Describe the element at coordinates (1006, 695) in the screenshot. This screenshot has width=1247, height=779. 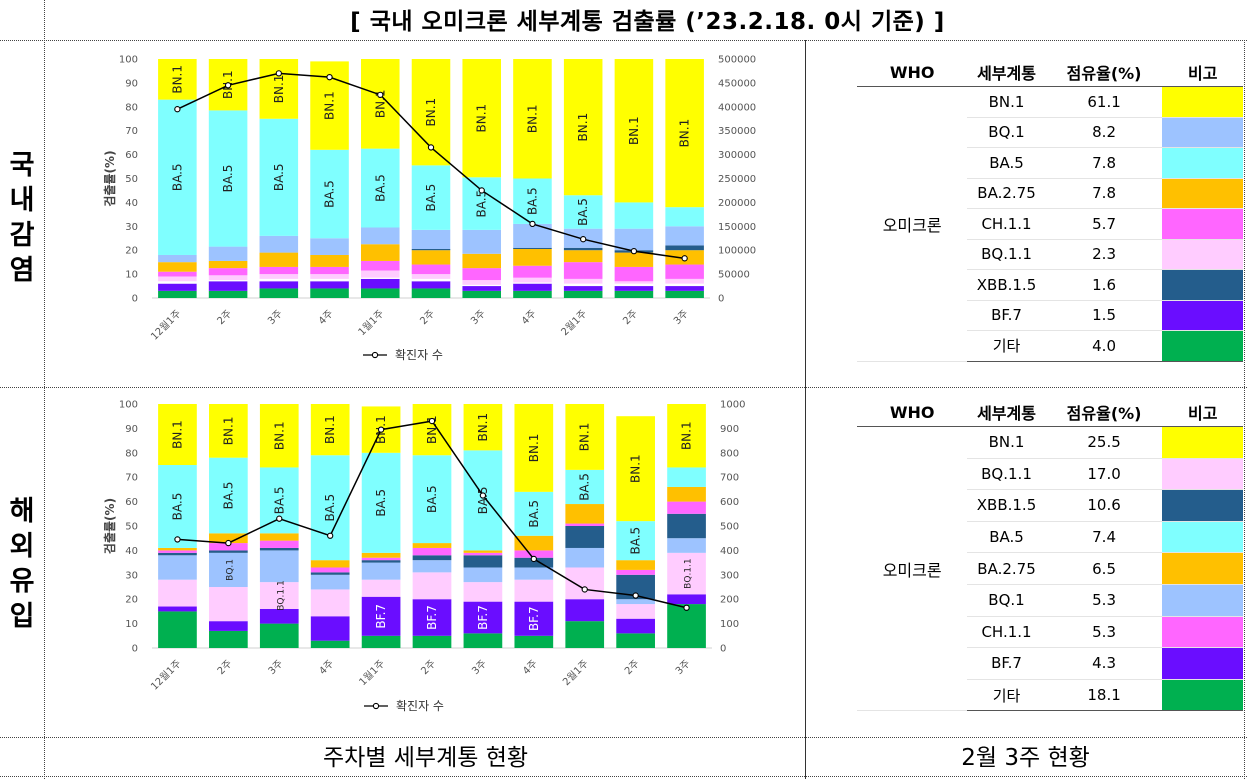
I see `table-lineage-cell: 기타` at that location.